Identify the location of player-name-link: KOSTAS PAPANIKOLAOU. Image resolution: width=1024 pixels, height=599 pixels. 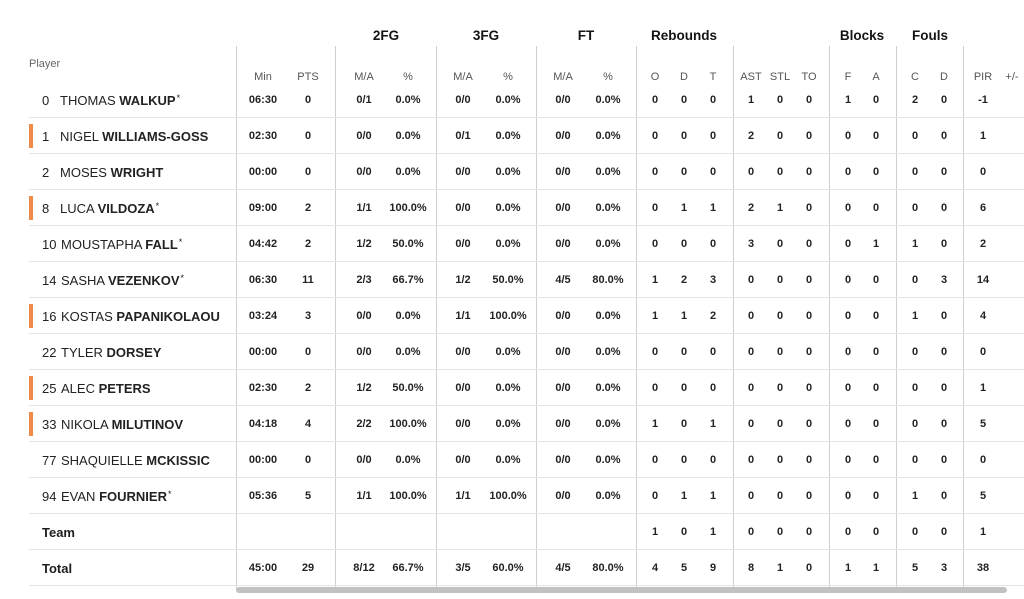
(141, 316).